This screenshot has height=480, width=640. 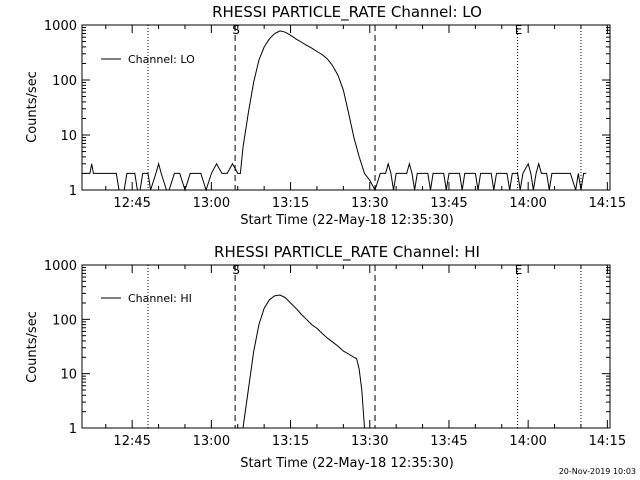 I want to click on legend-label: Channel: LO, so click(x=161, y=59).